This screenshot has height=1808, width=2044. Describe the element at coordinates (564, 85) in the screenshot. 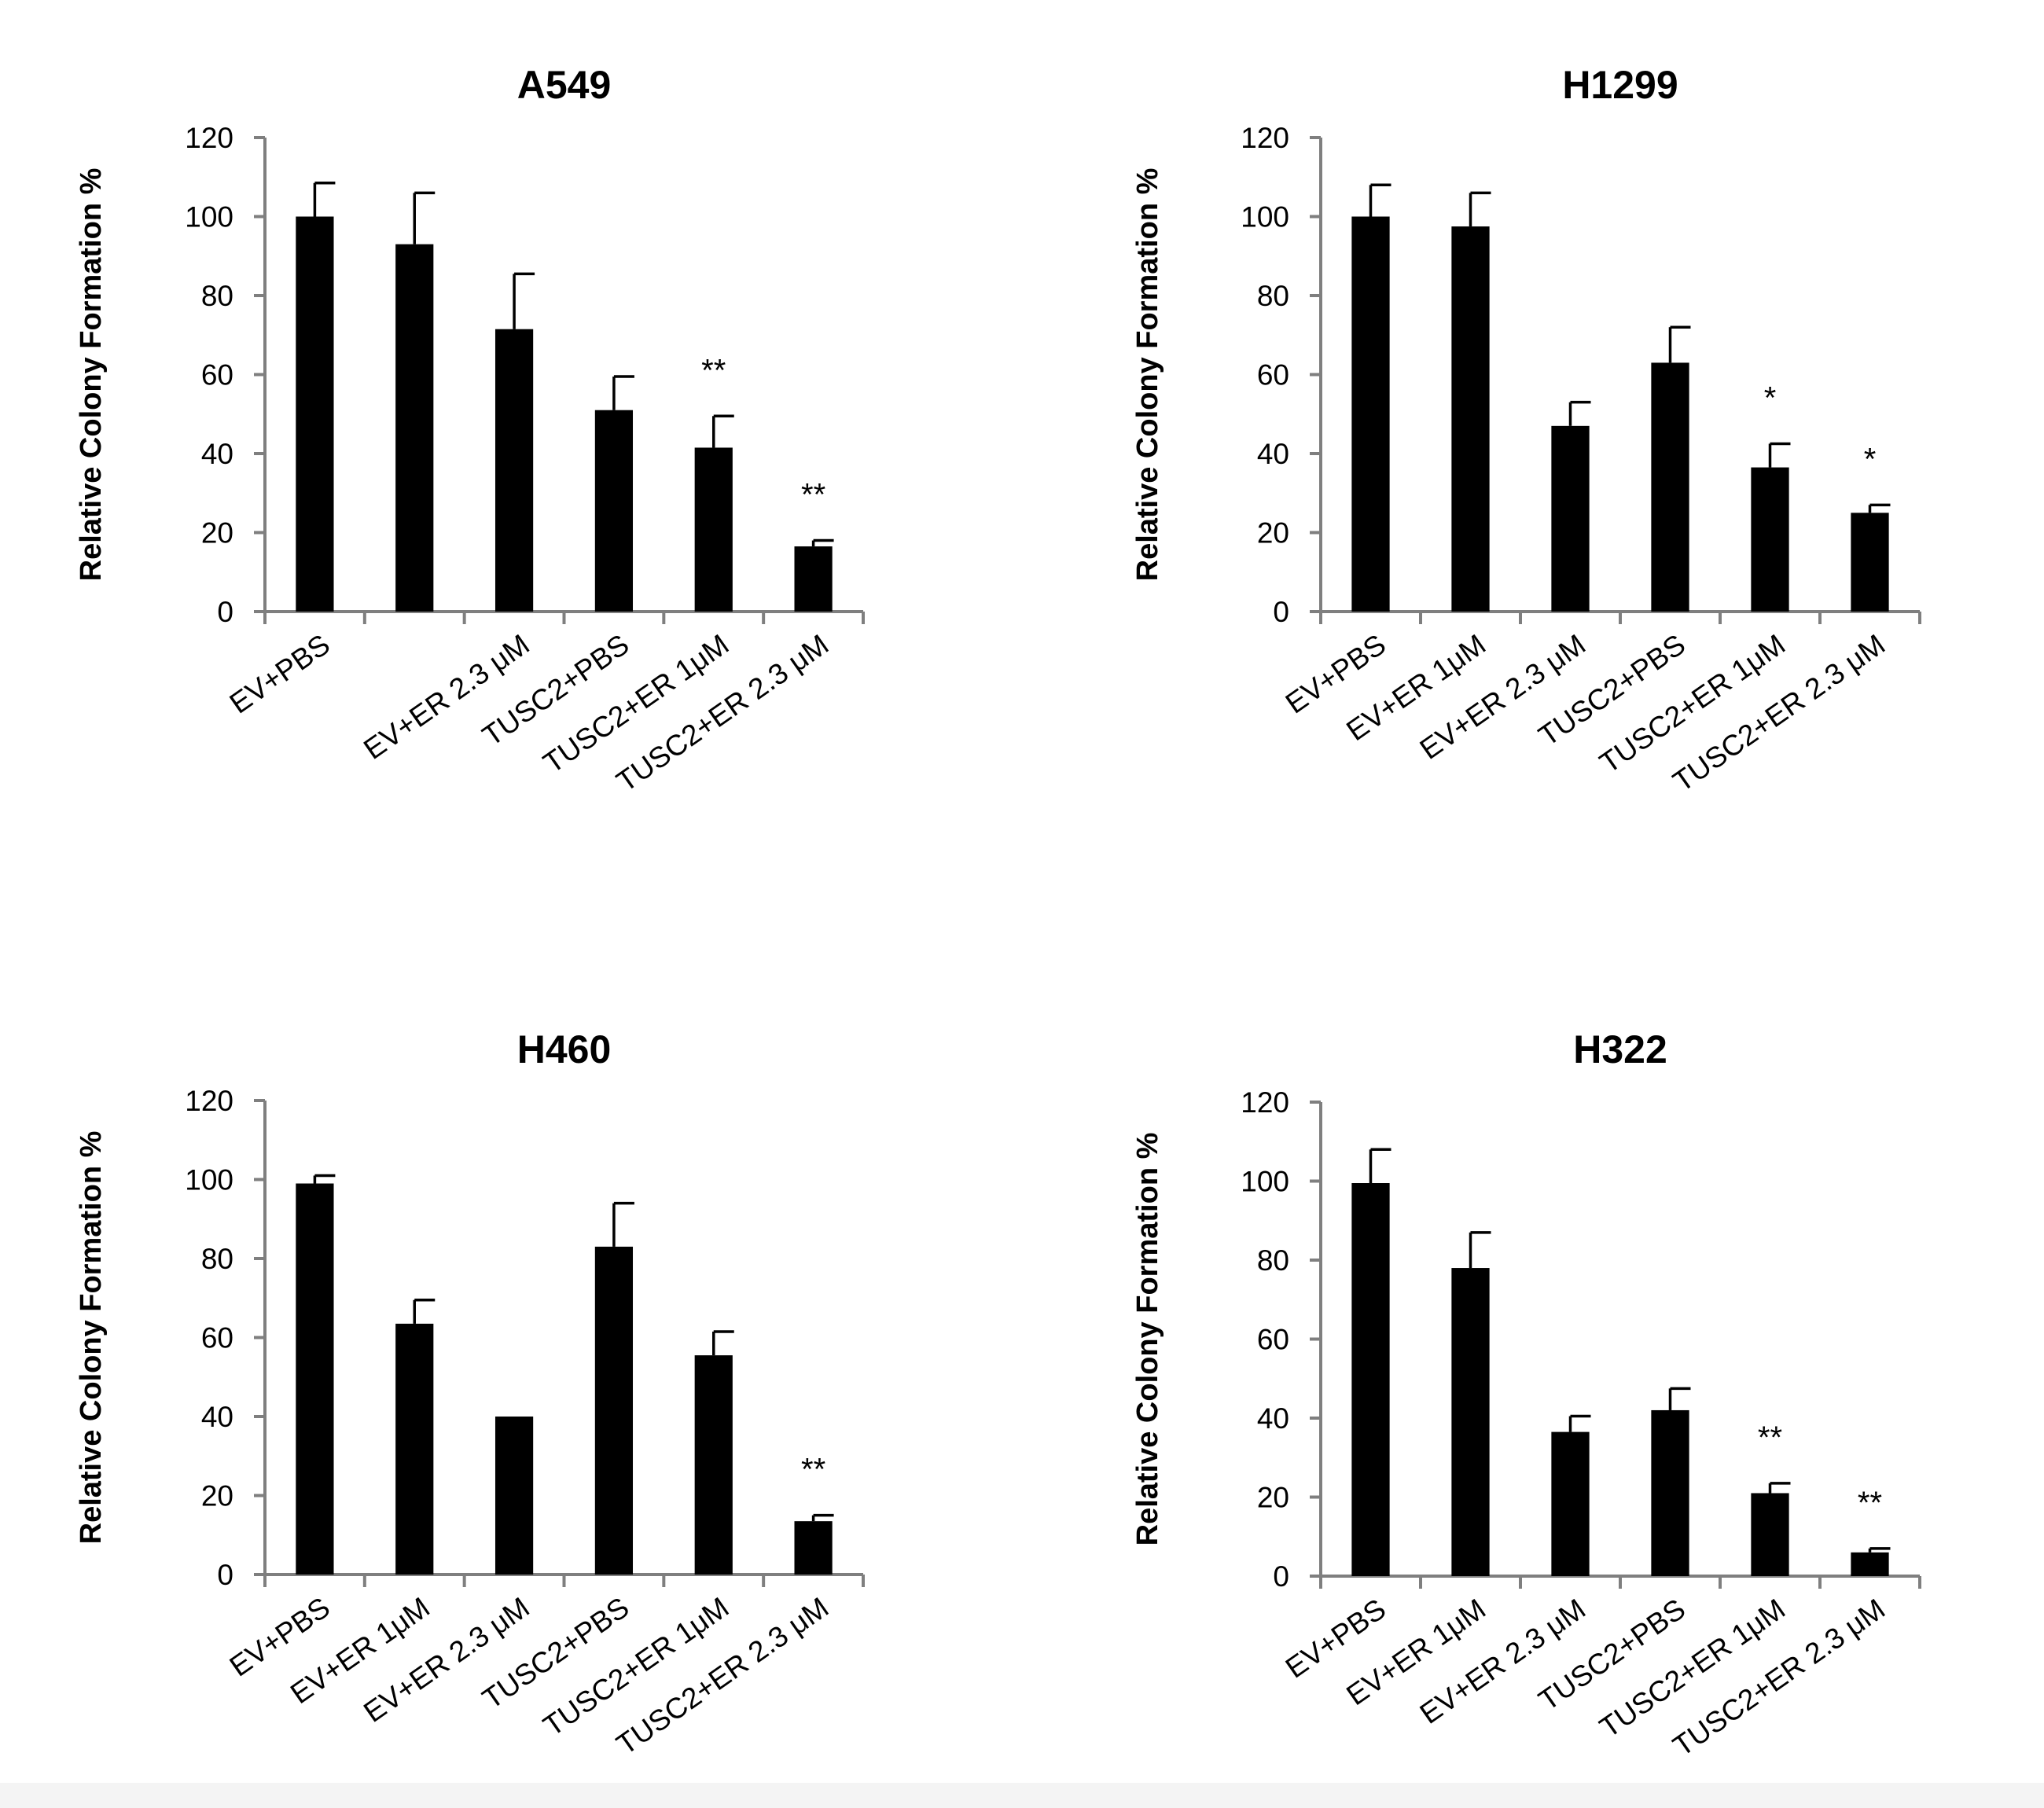

I see `chart-title: A549` at that location.